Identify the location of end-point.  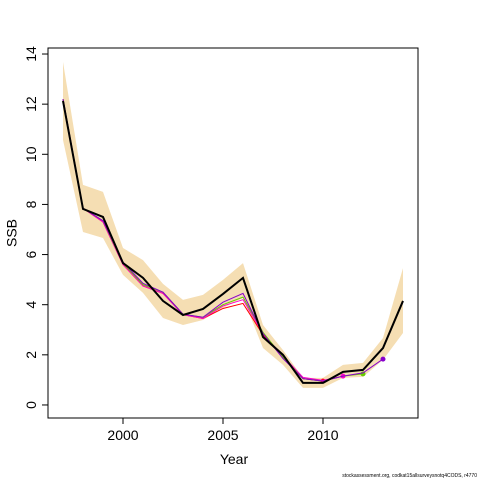
(383, 359).